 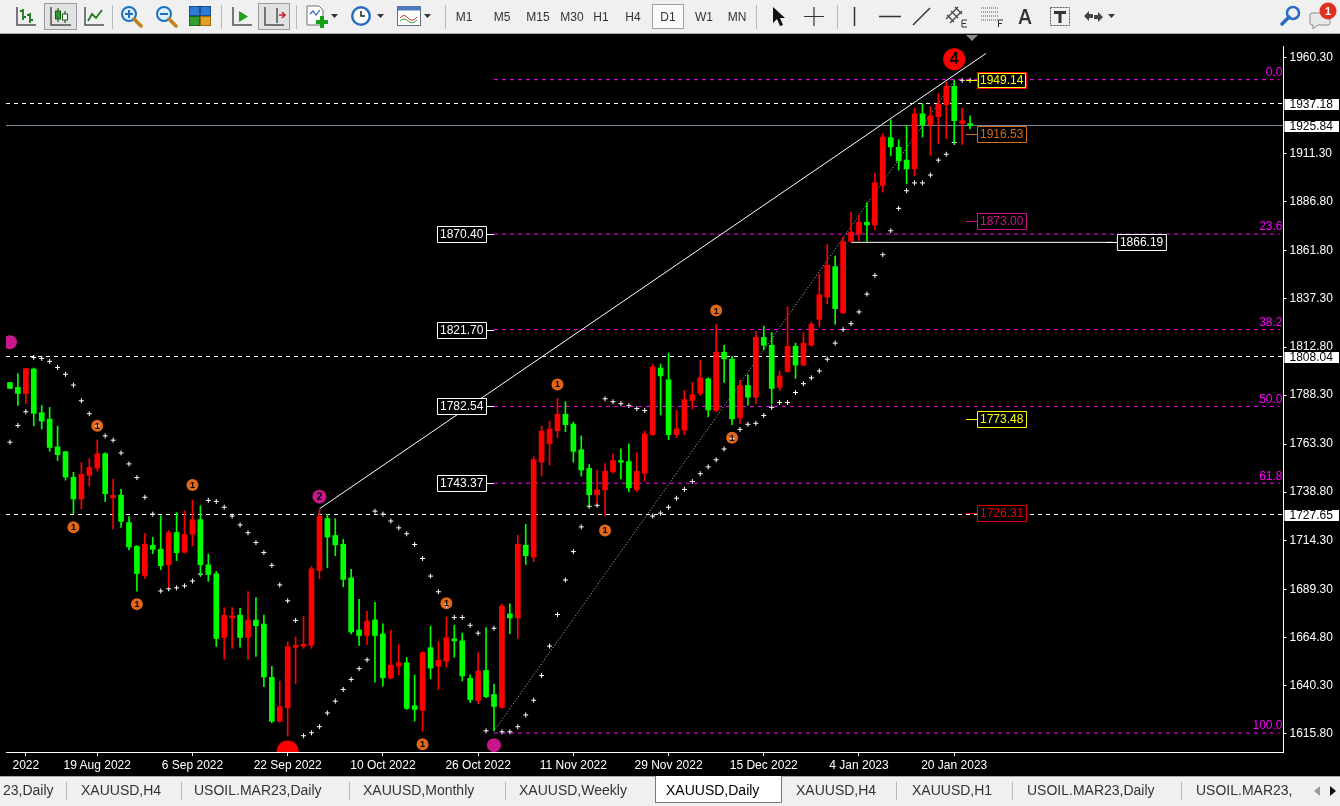 What do you see at coordinates (1271, 226) in the screenshot?
I see `annotation: 23.6` at bounding box center [1271, 226].